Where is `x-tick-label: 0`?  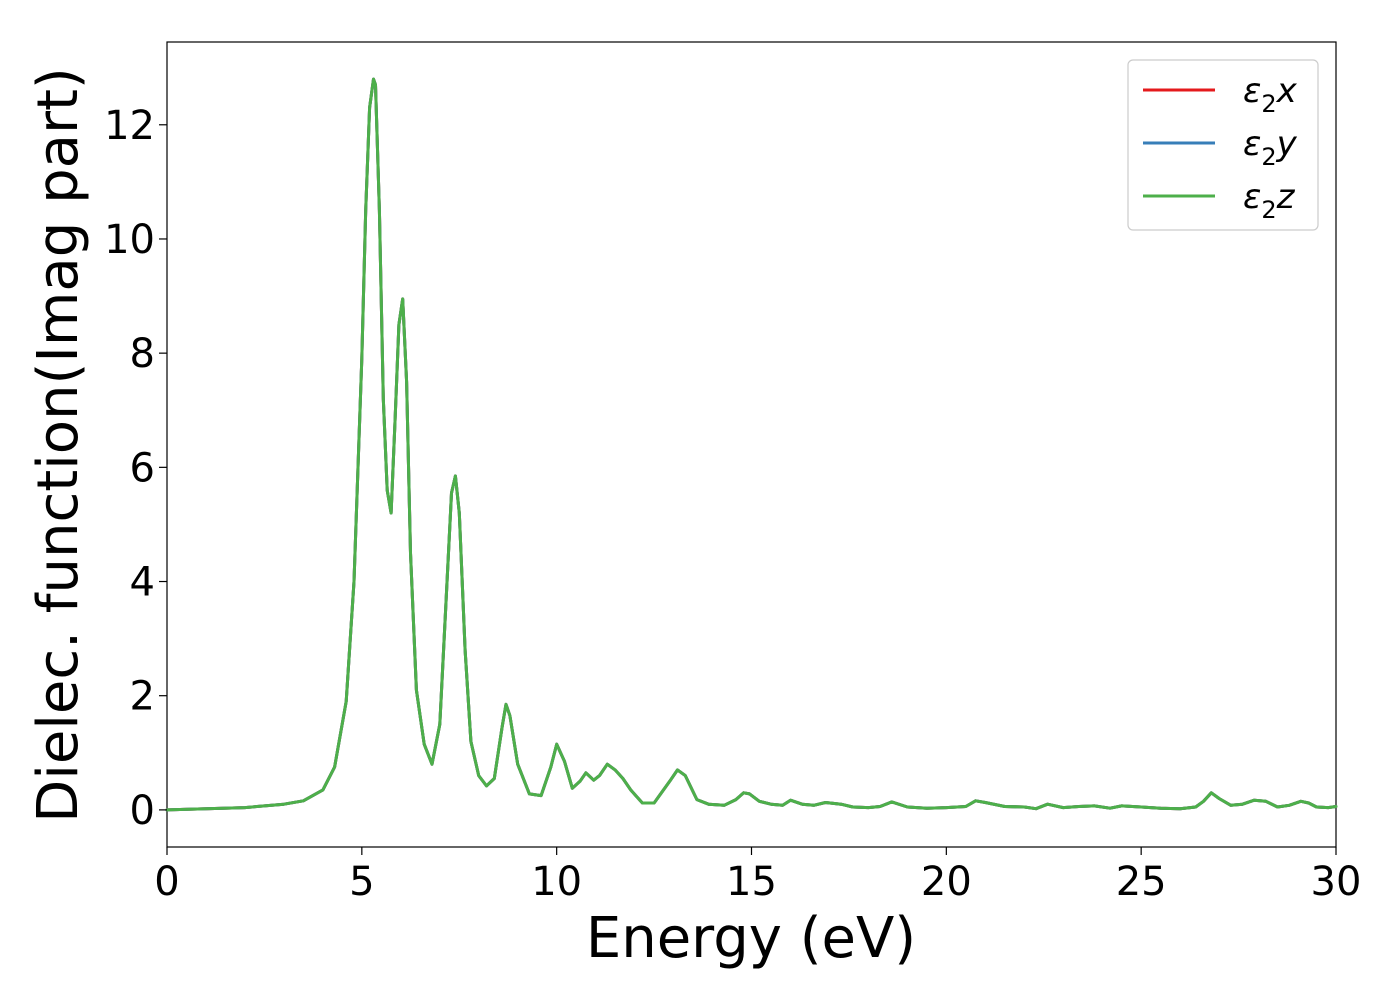 x-tick-label: 0 is located at coordinates (166, 882).